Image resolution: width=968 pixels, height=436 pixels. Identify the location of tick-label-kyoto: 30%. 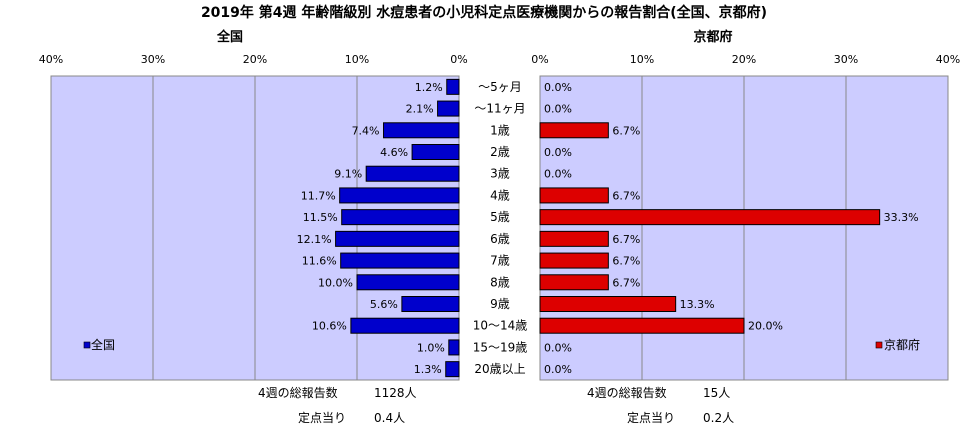
(846, 59).